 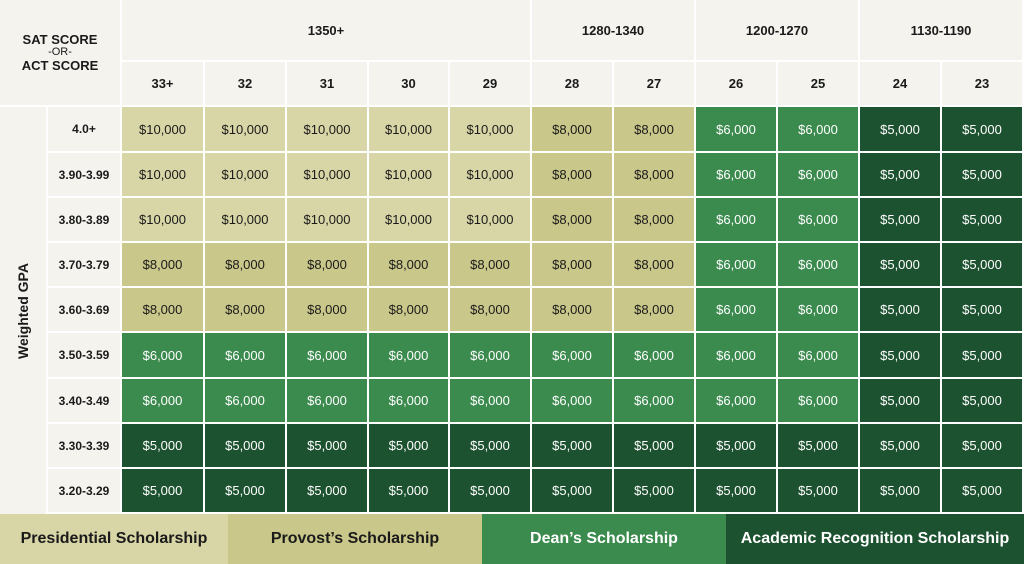 I want to click on act-score-header: 33+, so click(x=162, y=83).